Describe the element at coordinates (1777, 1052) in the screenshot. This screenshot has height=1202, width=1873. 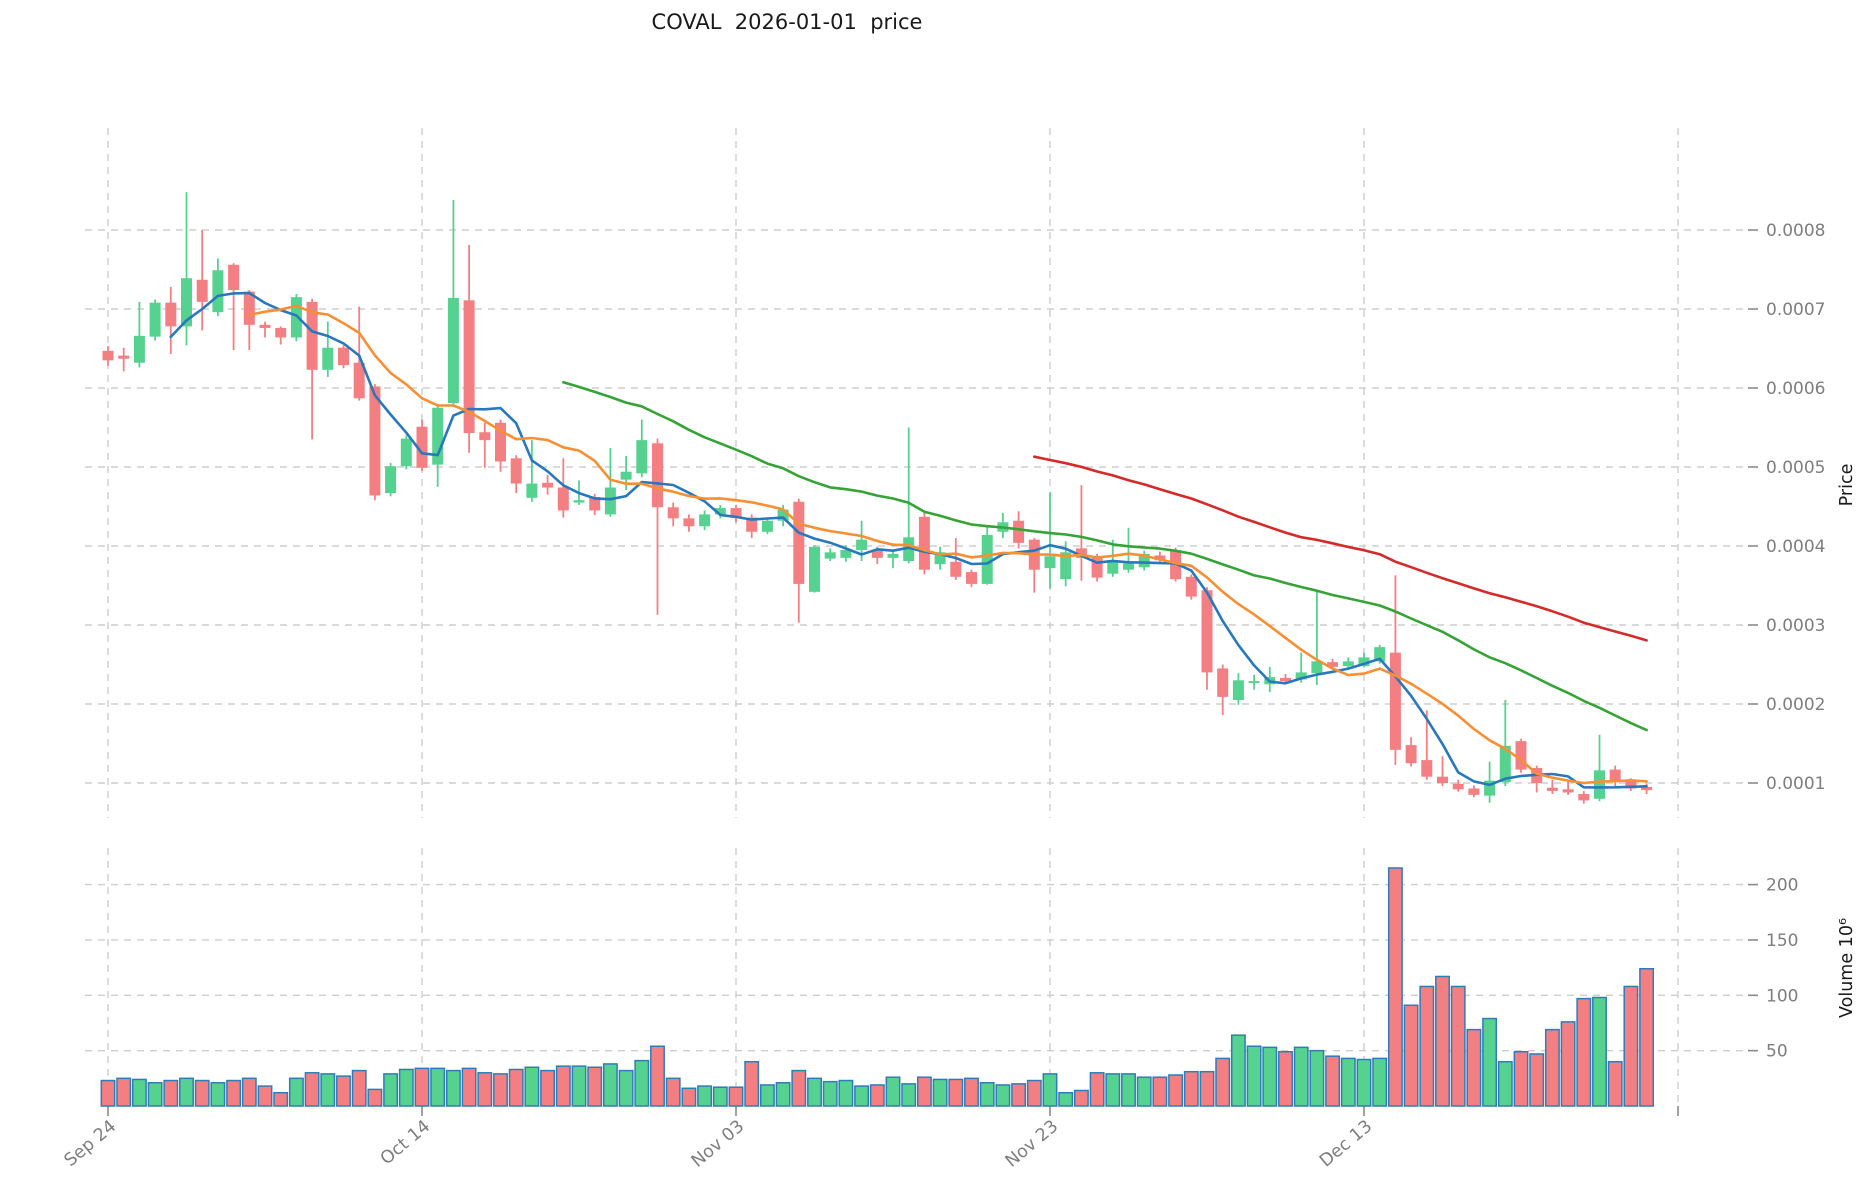
I see `volume-tick-label: 50` at that location.